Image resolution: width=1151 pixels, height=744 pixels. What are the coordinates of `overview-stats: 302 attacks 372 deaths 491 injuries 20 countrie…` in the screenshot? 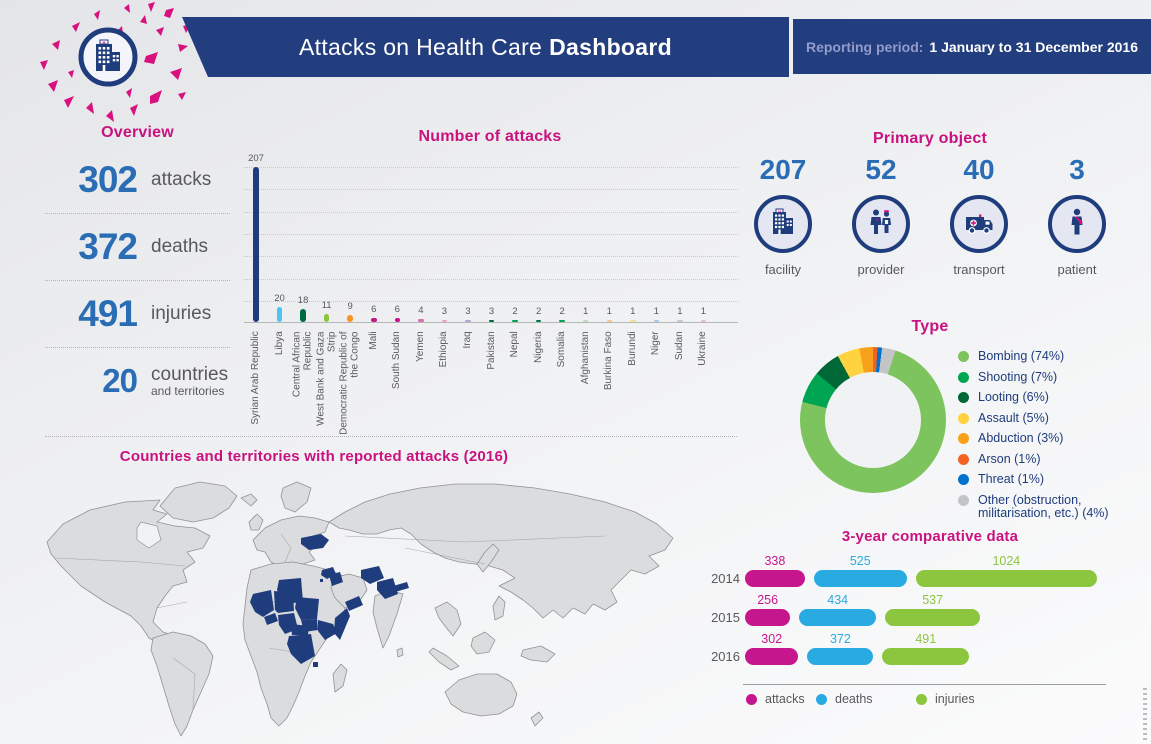 It's located at (137, 280).